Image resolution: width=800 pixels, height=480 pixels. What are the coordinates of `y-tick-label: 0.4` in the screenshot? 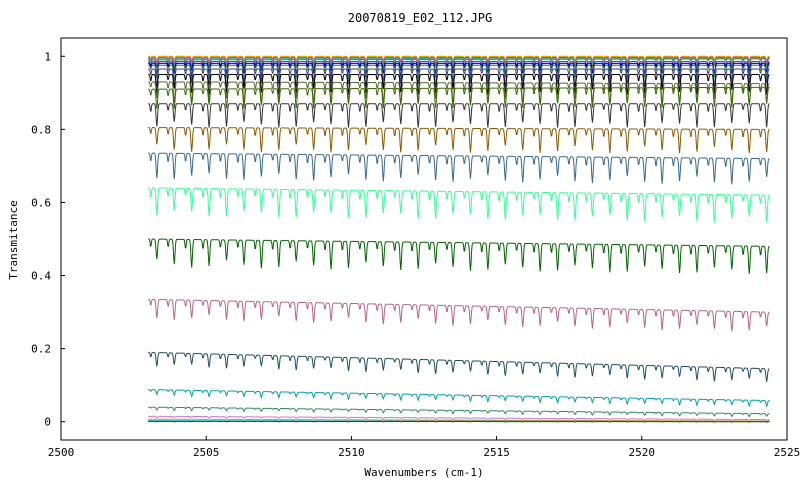 It's located at (41, 276).